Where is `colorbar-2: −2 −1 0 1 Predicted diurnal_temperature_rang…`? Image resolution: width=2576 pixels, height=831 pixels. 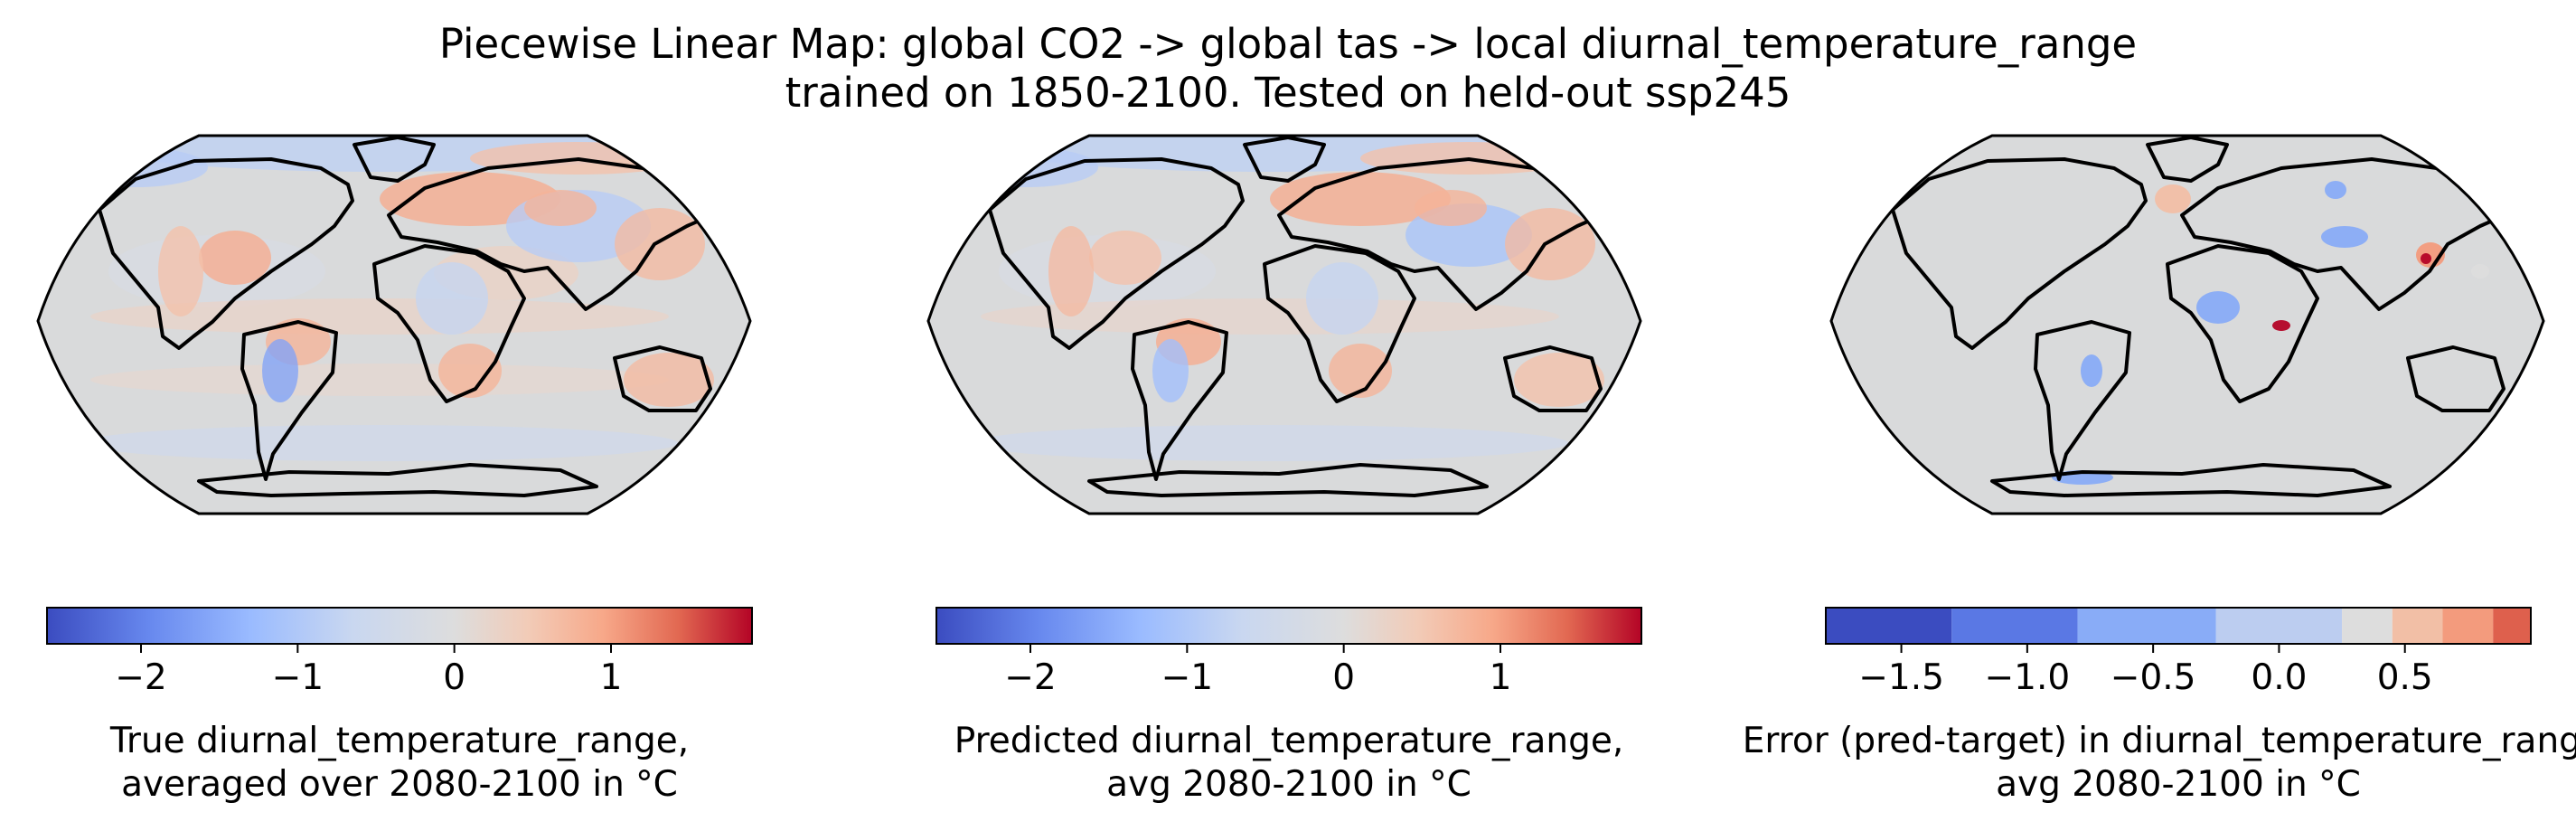 colorbar-2: −2 −1 0 1 Predicted diurnal_temperature_rang… is located at coordinates (1289, 706).